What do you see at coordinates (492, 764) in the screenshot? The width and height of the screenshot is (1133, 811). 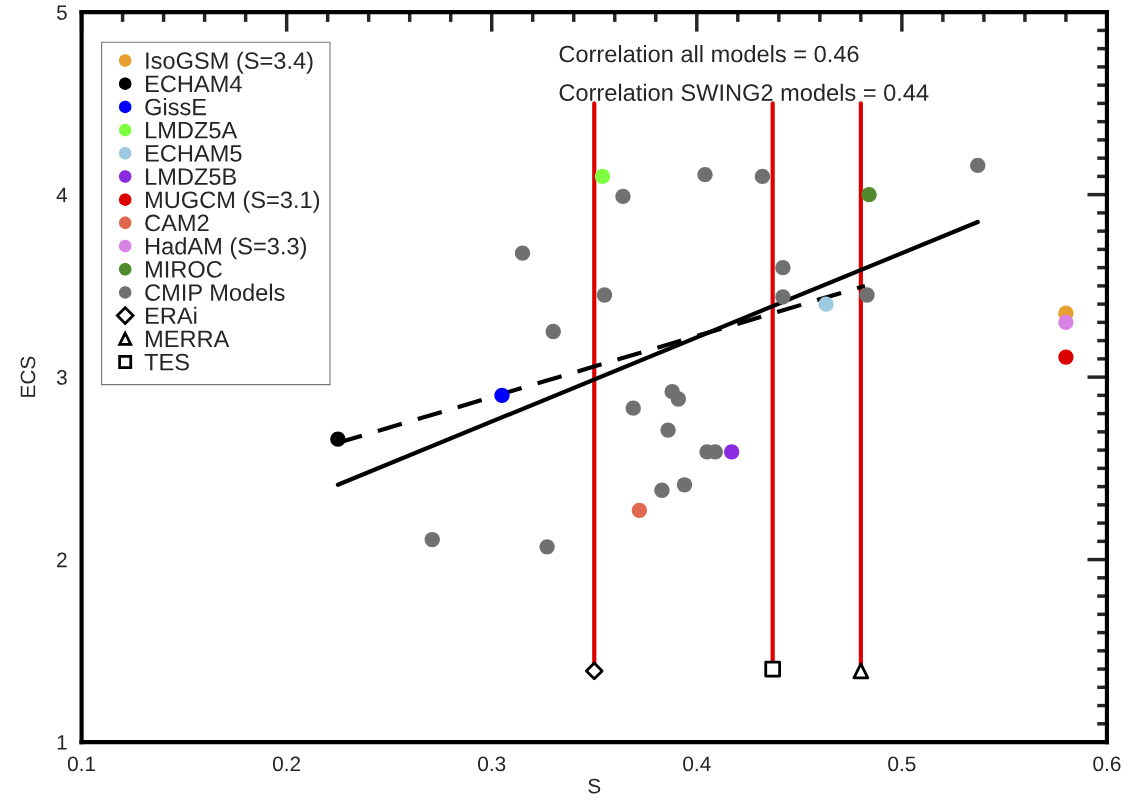 I see `x-tick-label: 0.3` at bounding box center [492, 764].